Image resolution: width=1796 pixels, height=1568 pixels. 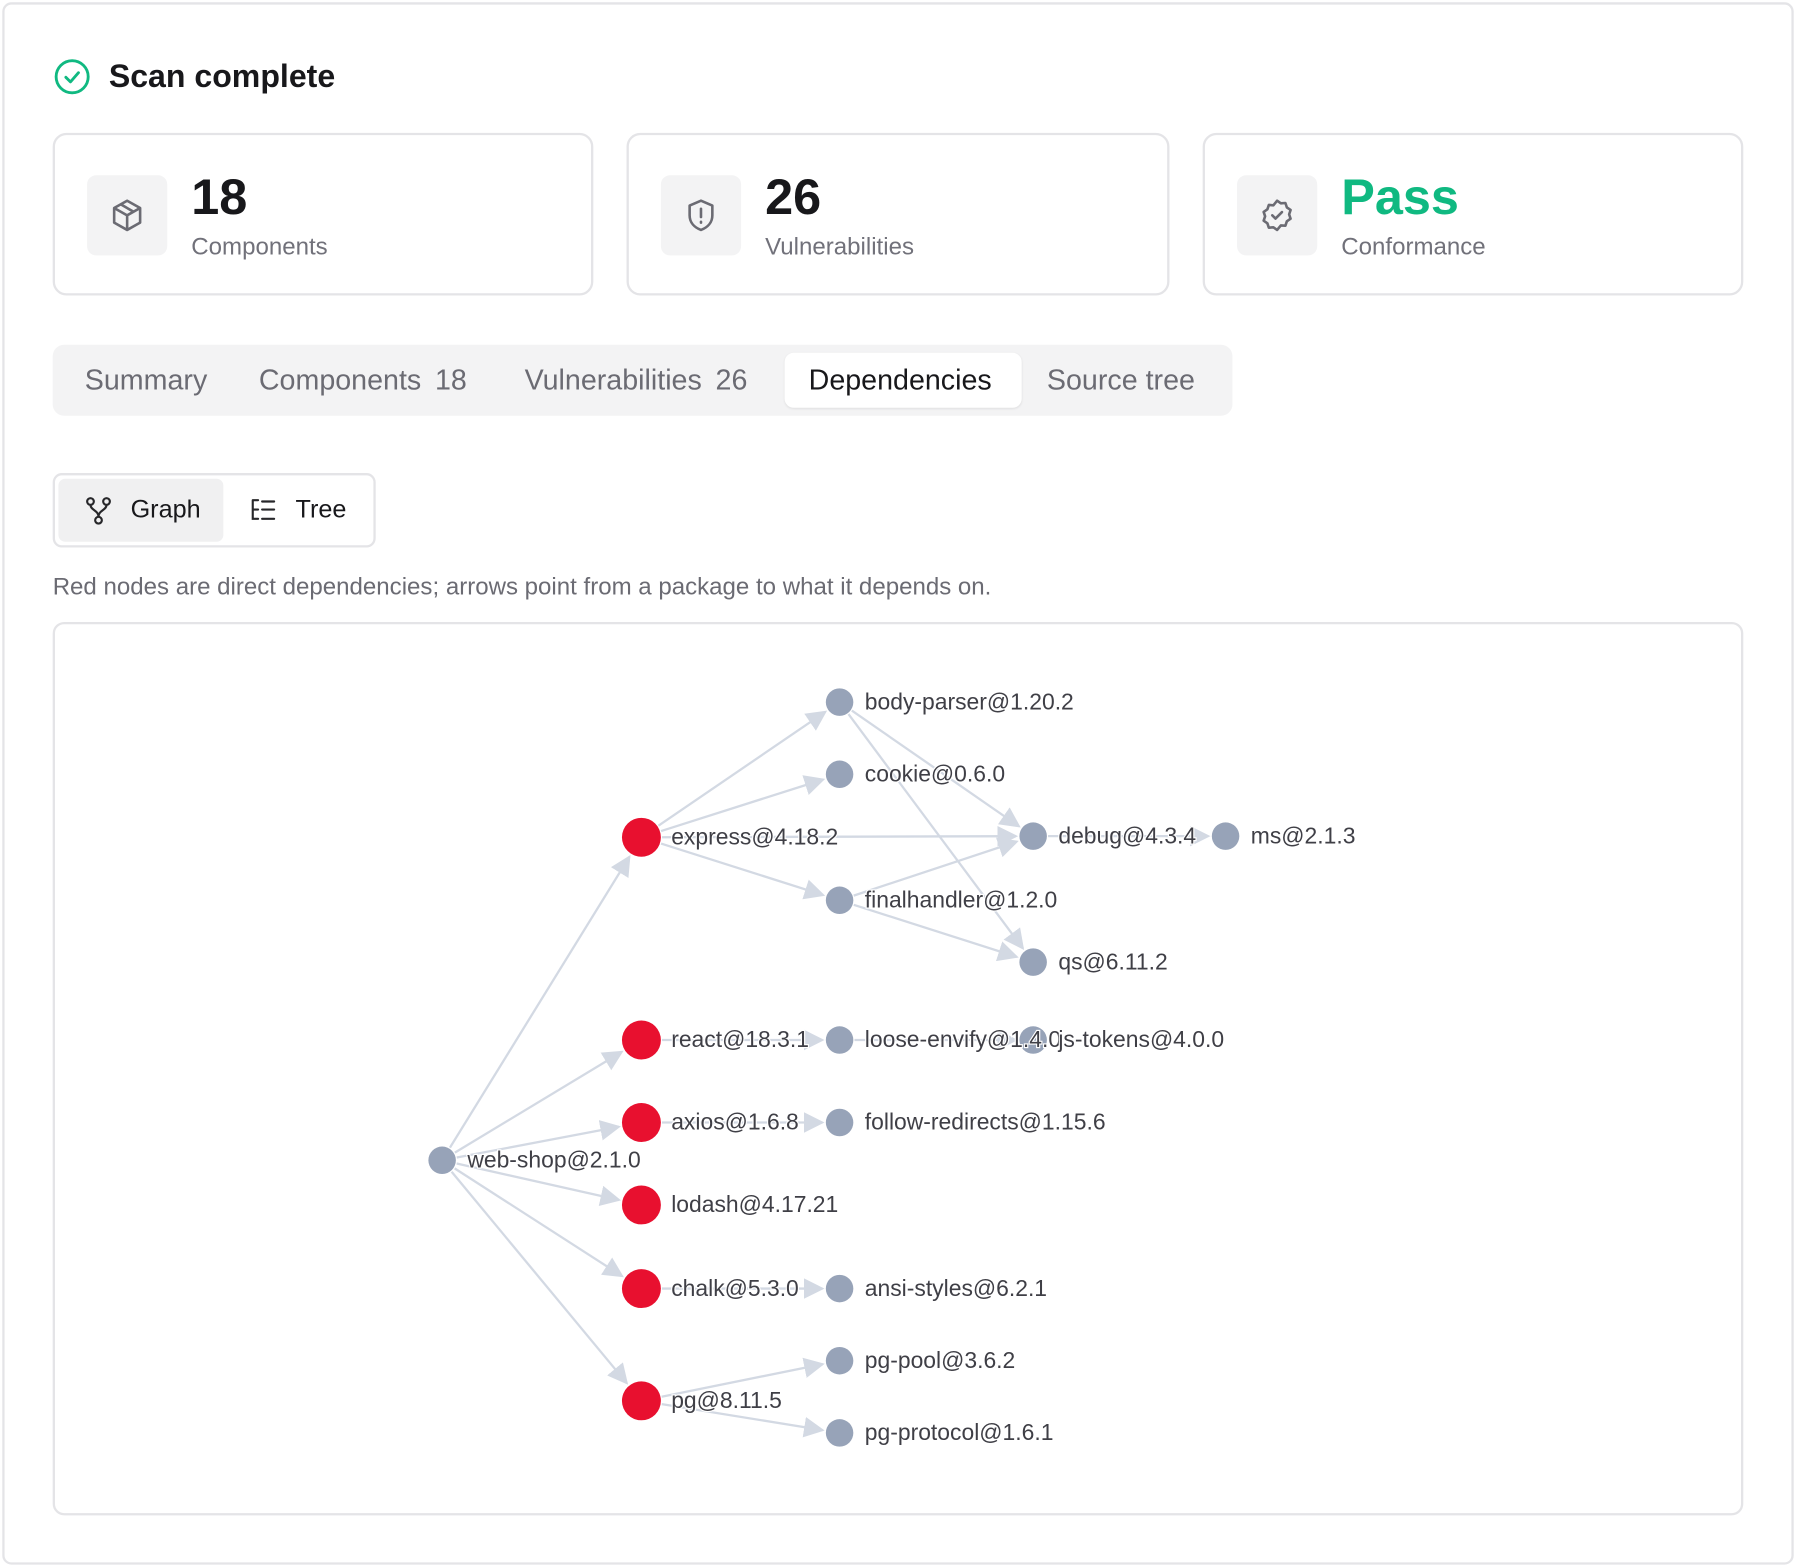 What do you see at coordinates (72, 77) in the screenshot?
I see `check-icon` at bounding box center [72, 77].